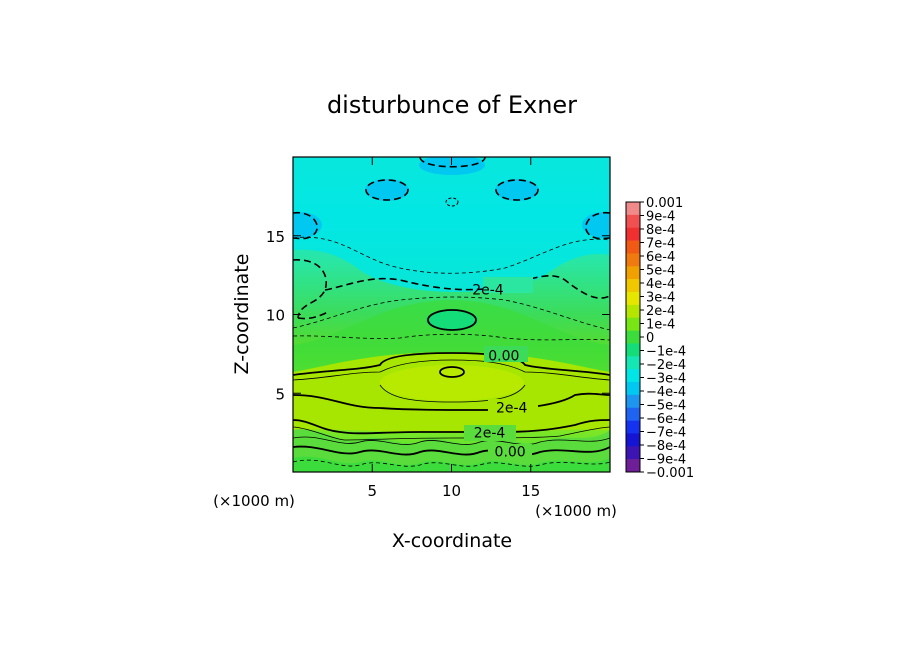 This screenshot has width=904, height=654. I want to click on y-tick-label: 15, so click(275, 237).